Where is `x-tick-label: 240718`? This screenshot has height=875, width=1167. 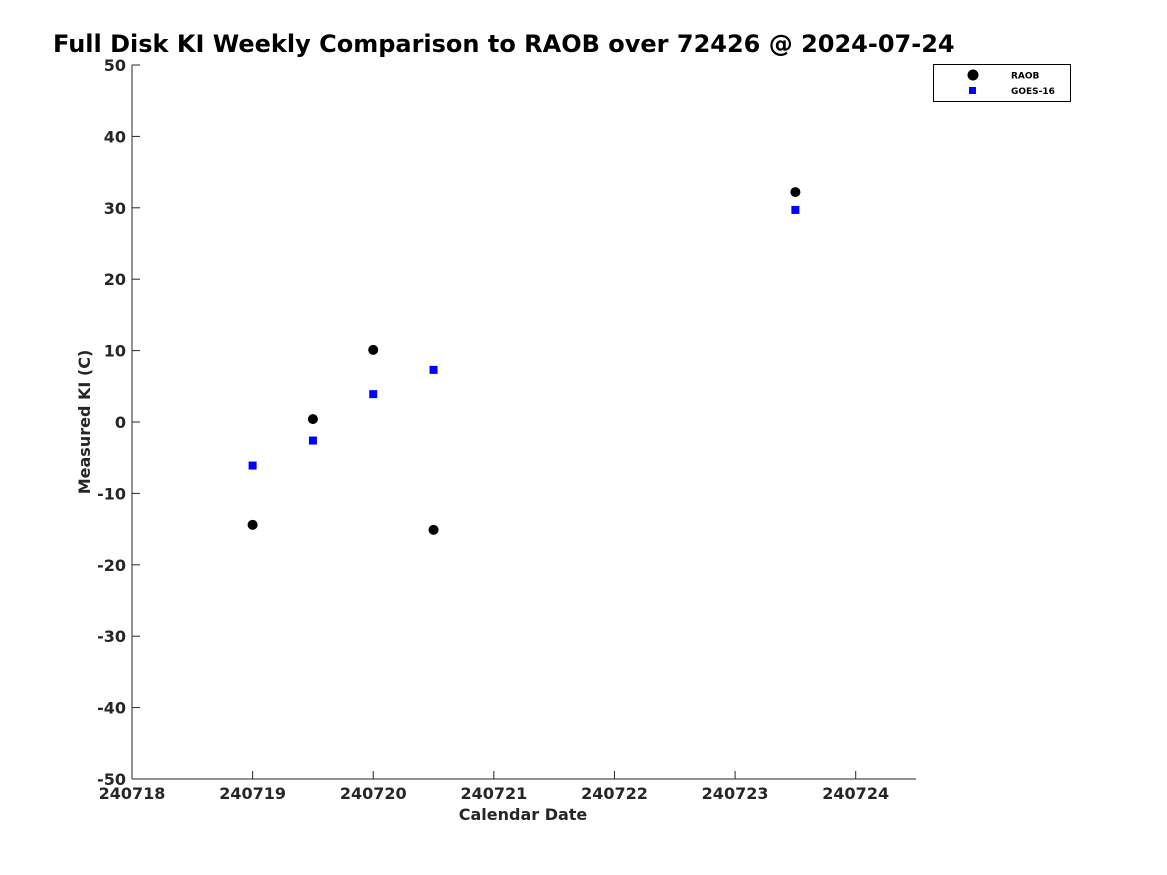 x-tick-label: 240718 is located at coordinates (132, 793).